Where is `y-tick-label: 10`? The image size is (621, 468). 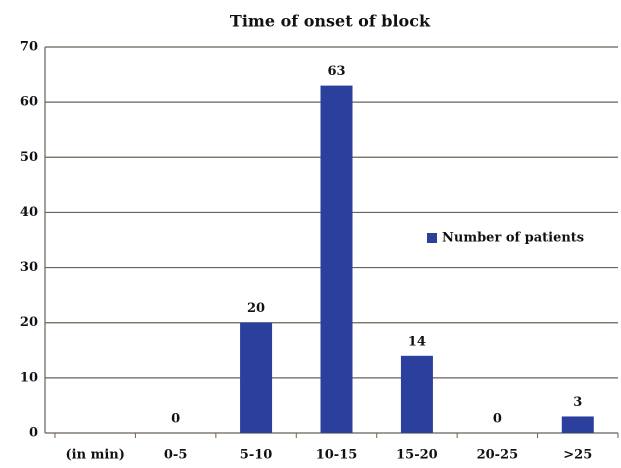 y-tick-label: 10 is located at coordinates (29, 377).